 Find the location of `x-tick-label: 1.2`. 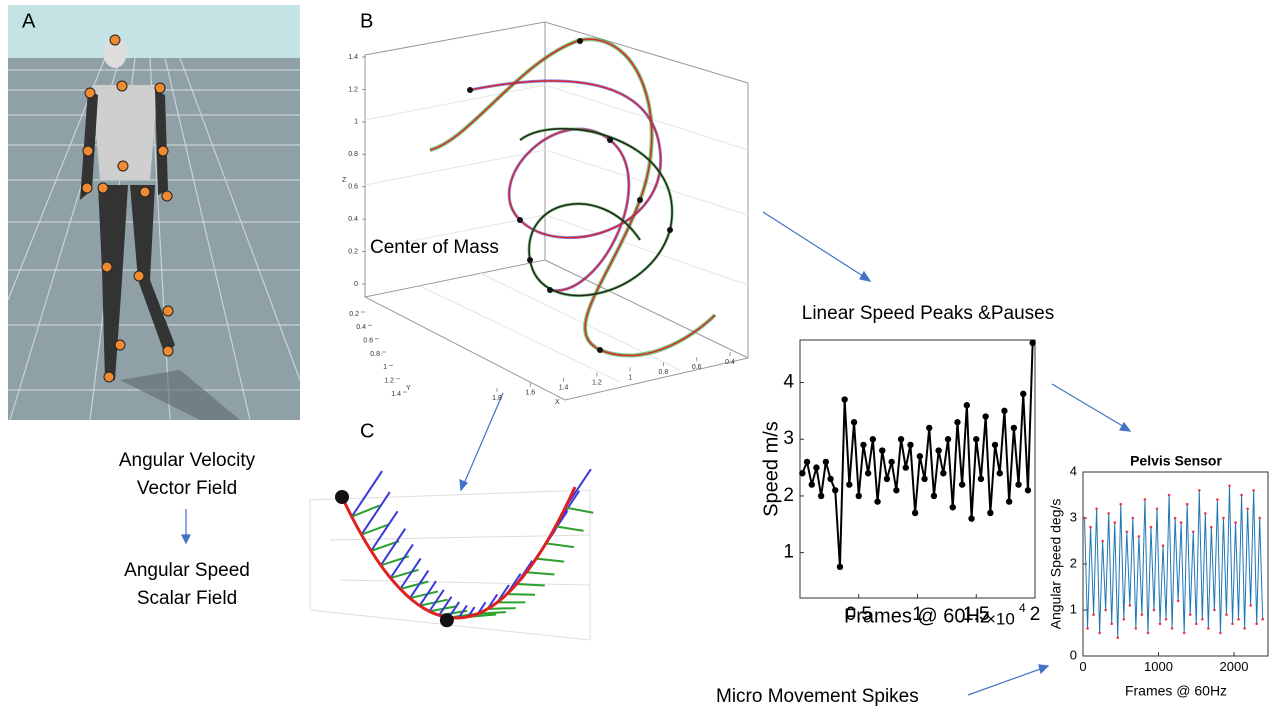

x-tick-label: 1.2 is located at coordinates (597, 382).